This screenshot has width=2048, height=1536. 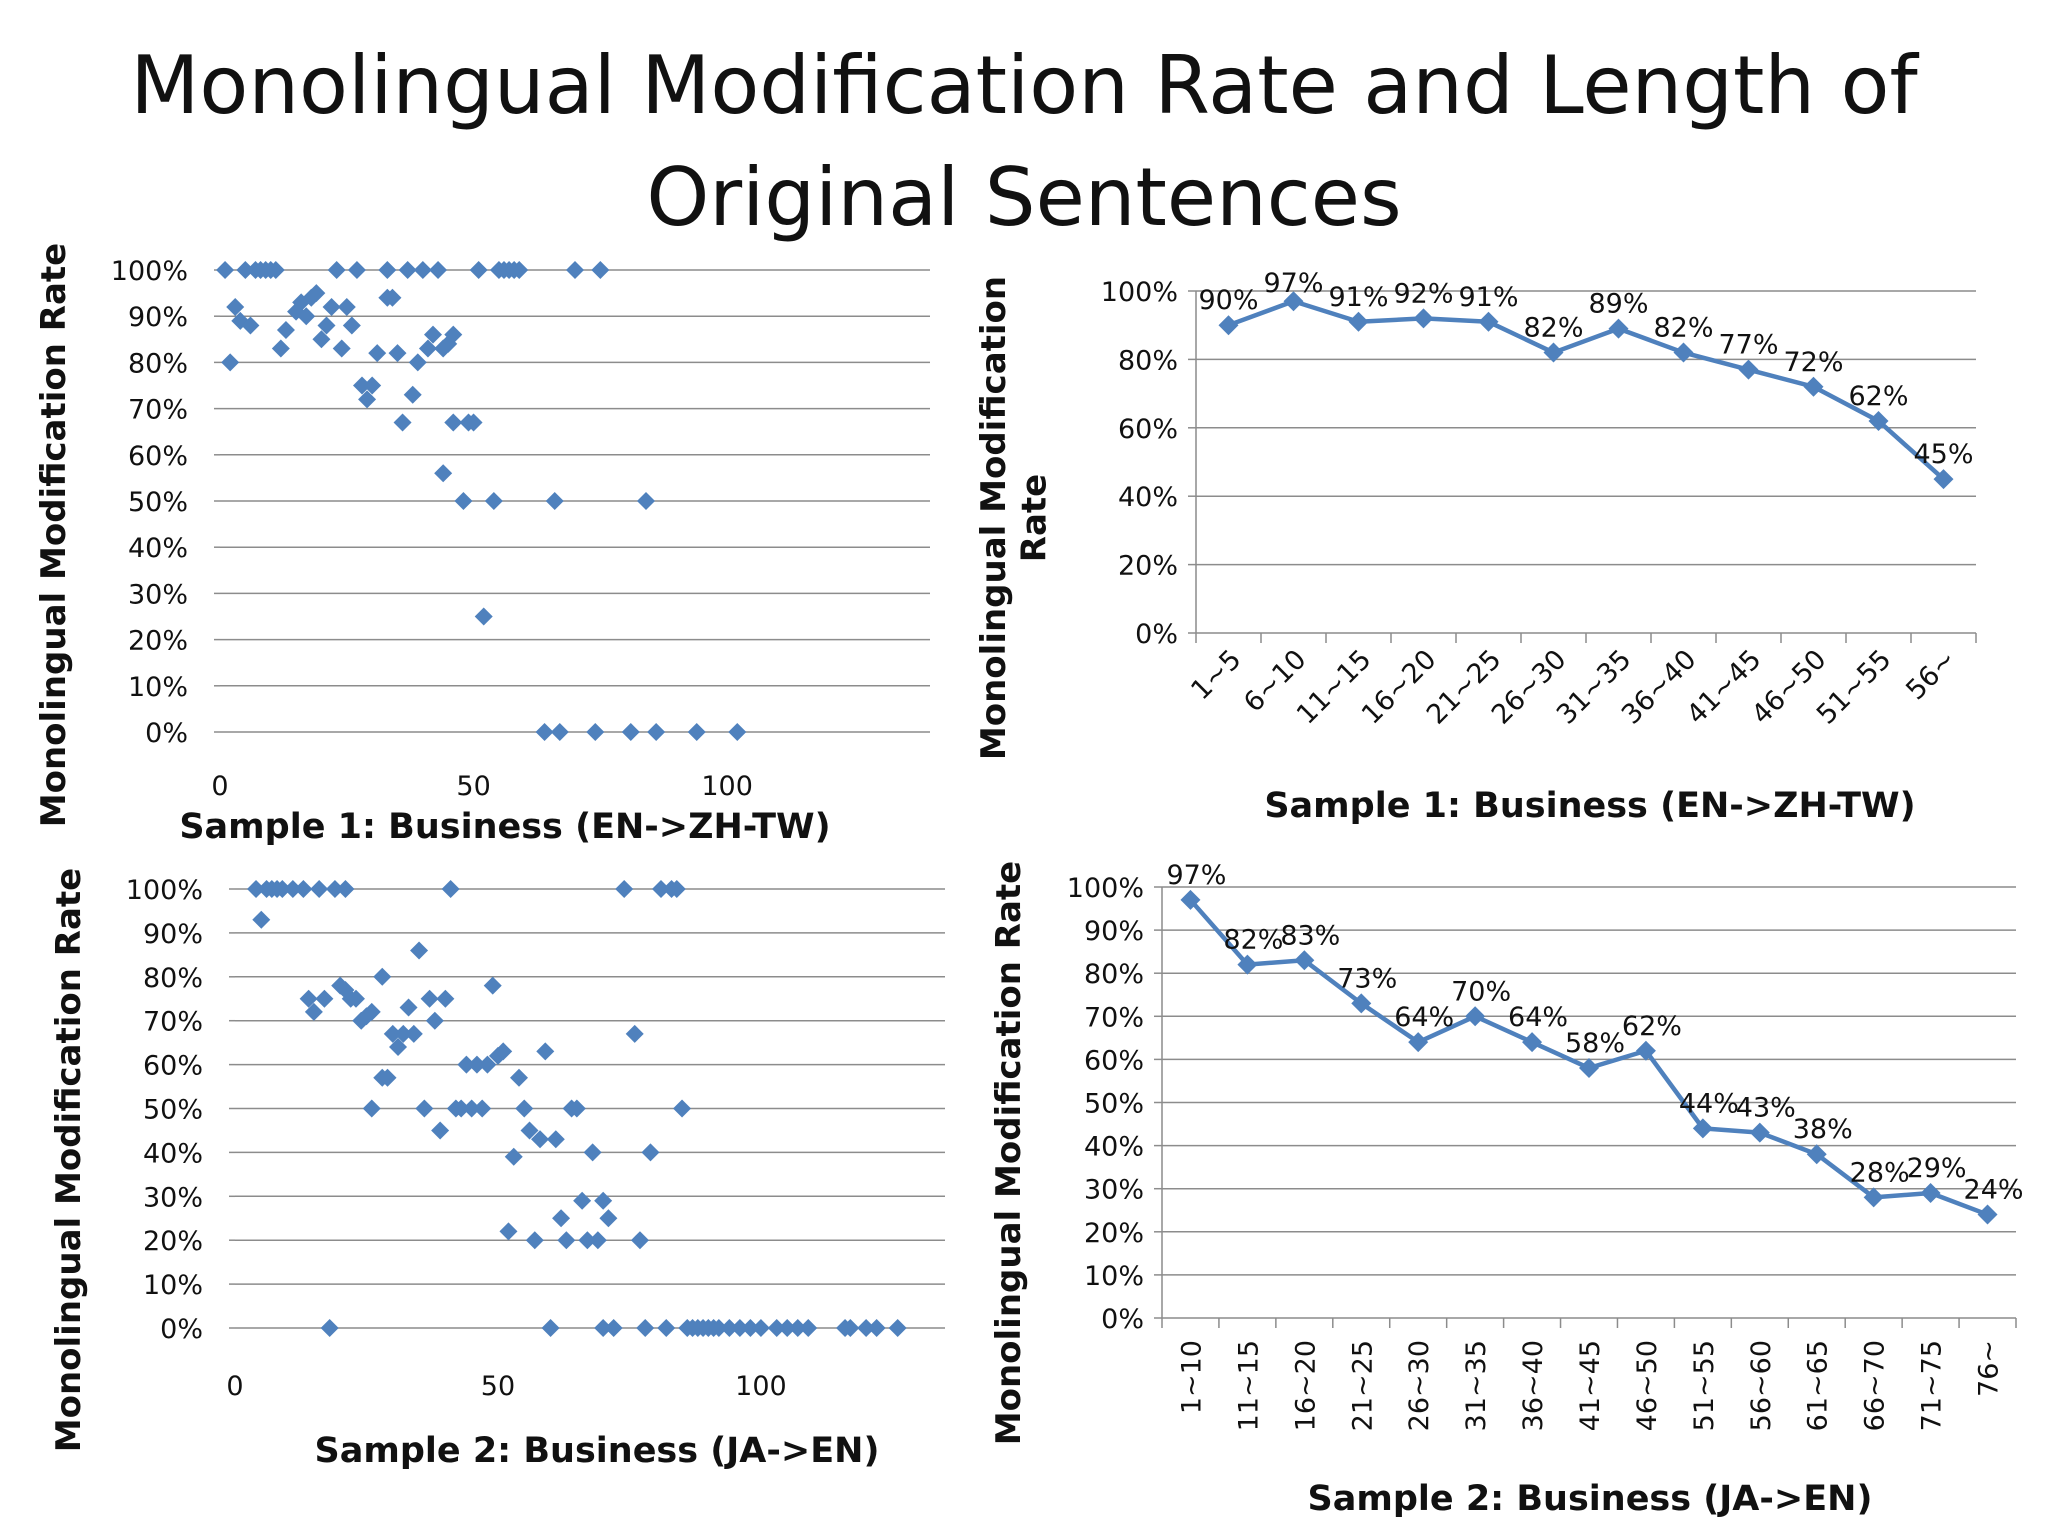 What do you see at coordinates (1362, 1385) in the screenshot?
I see `x-category-label: 21~25` at bounding box center [1362, 1385].